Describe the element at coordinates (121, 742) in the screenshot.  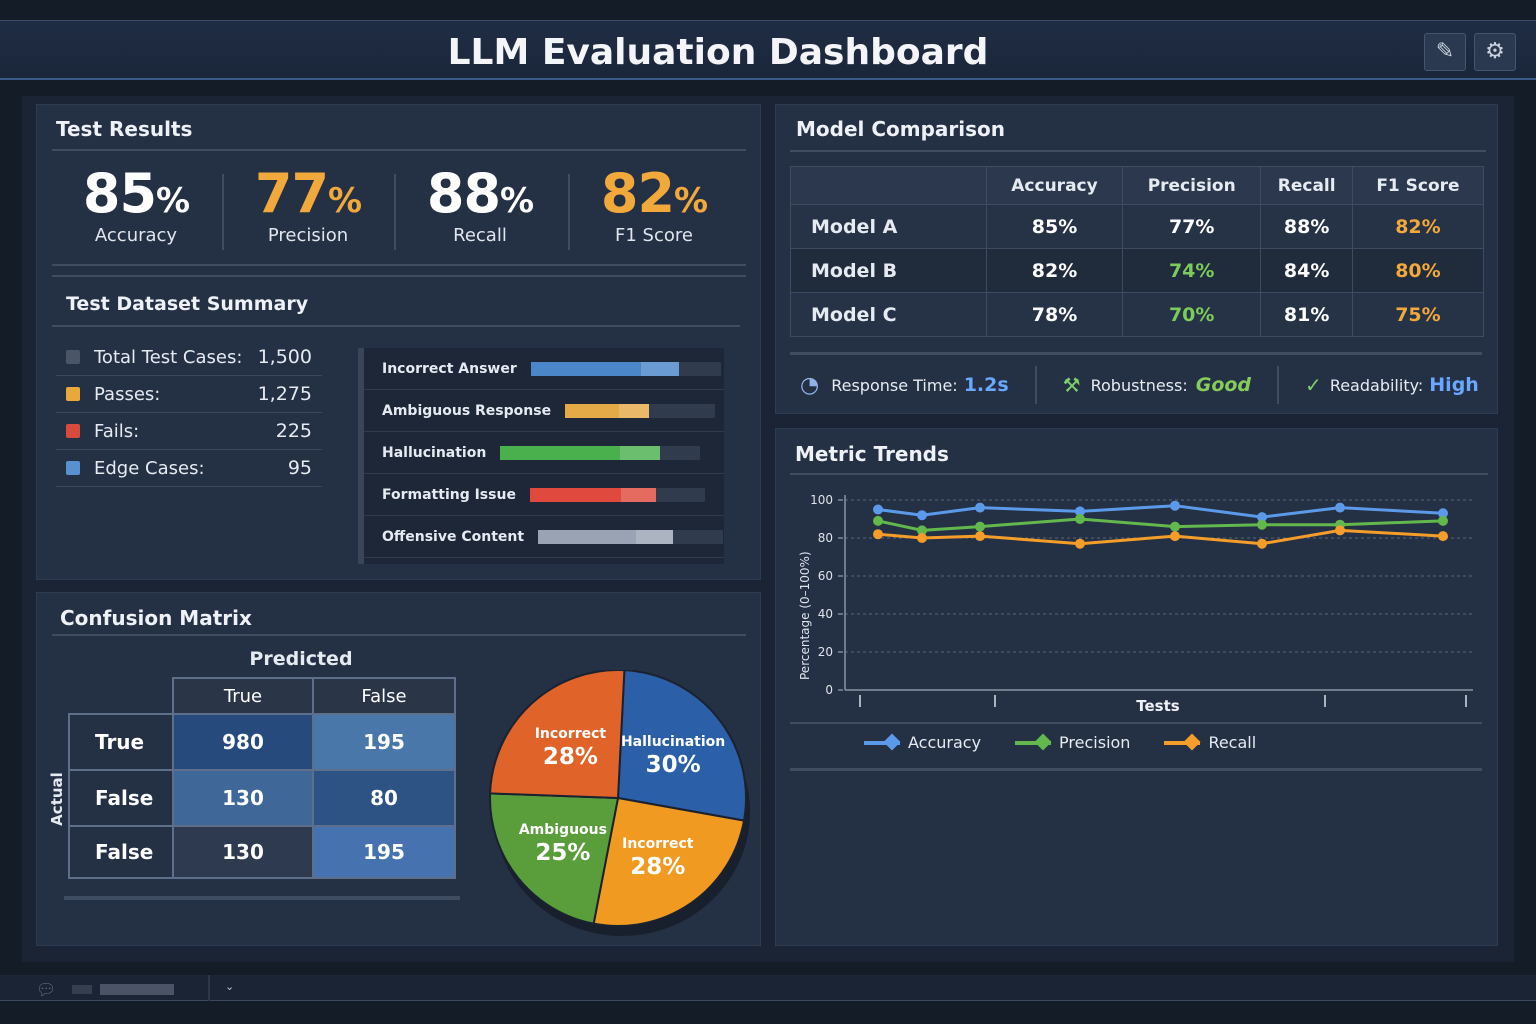
I see `actual-row-label: True` at that location.